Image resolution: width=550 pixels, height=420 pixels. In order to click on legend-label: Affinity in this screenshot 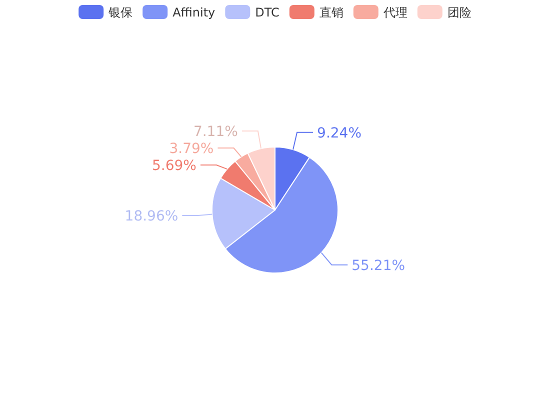, I will do `click(194, 13)`.